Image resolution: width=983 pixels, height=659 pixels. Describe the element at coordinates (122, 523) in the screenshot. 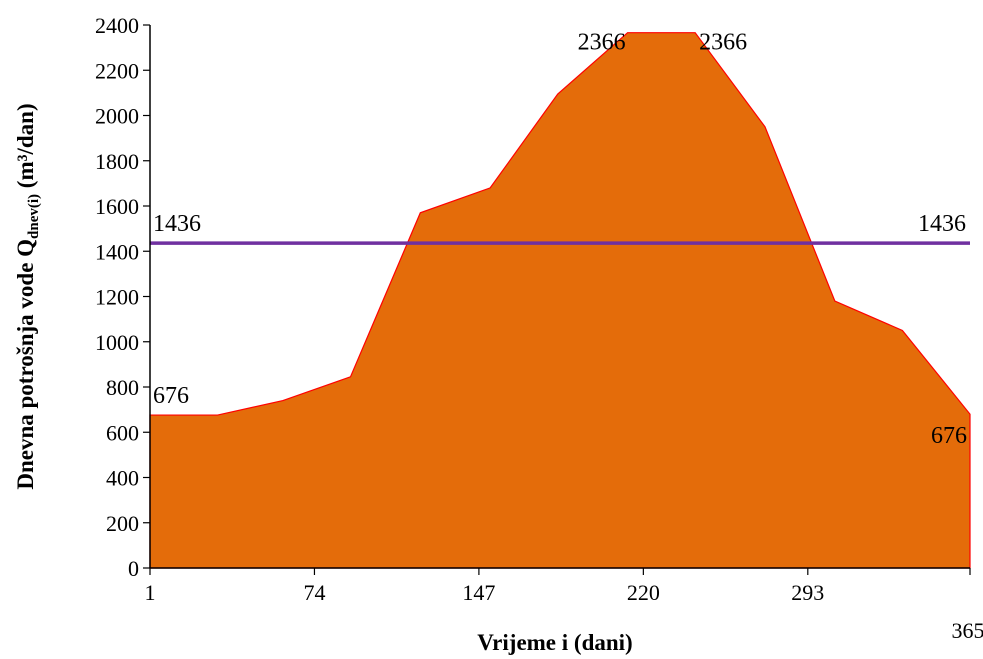

I see `y-tick-label: 200` at that location.